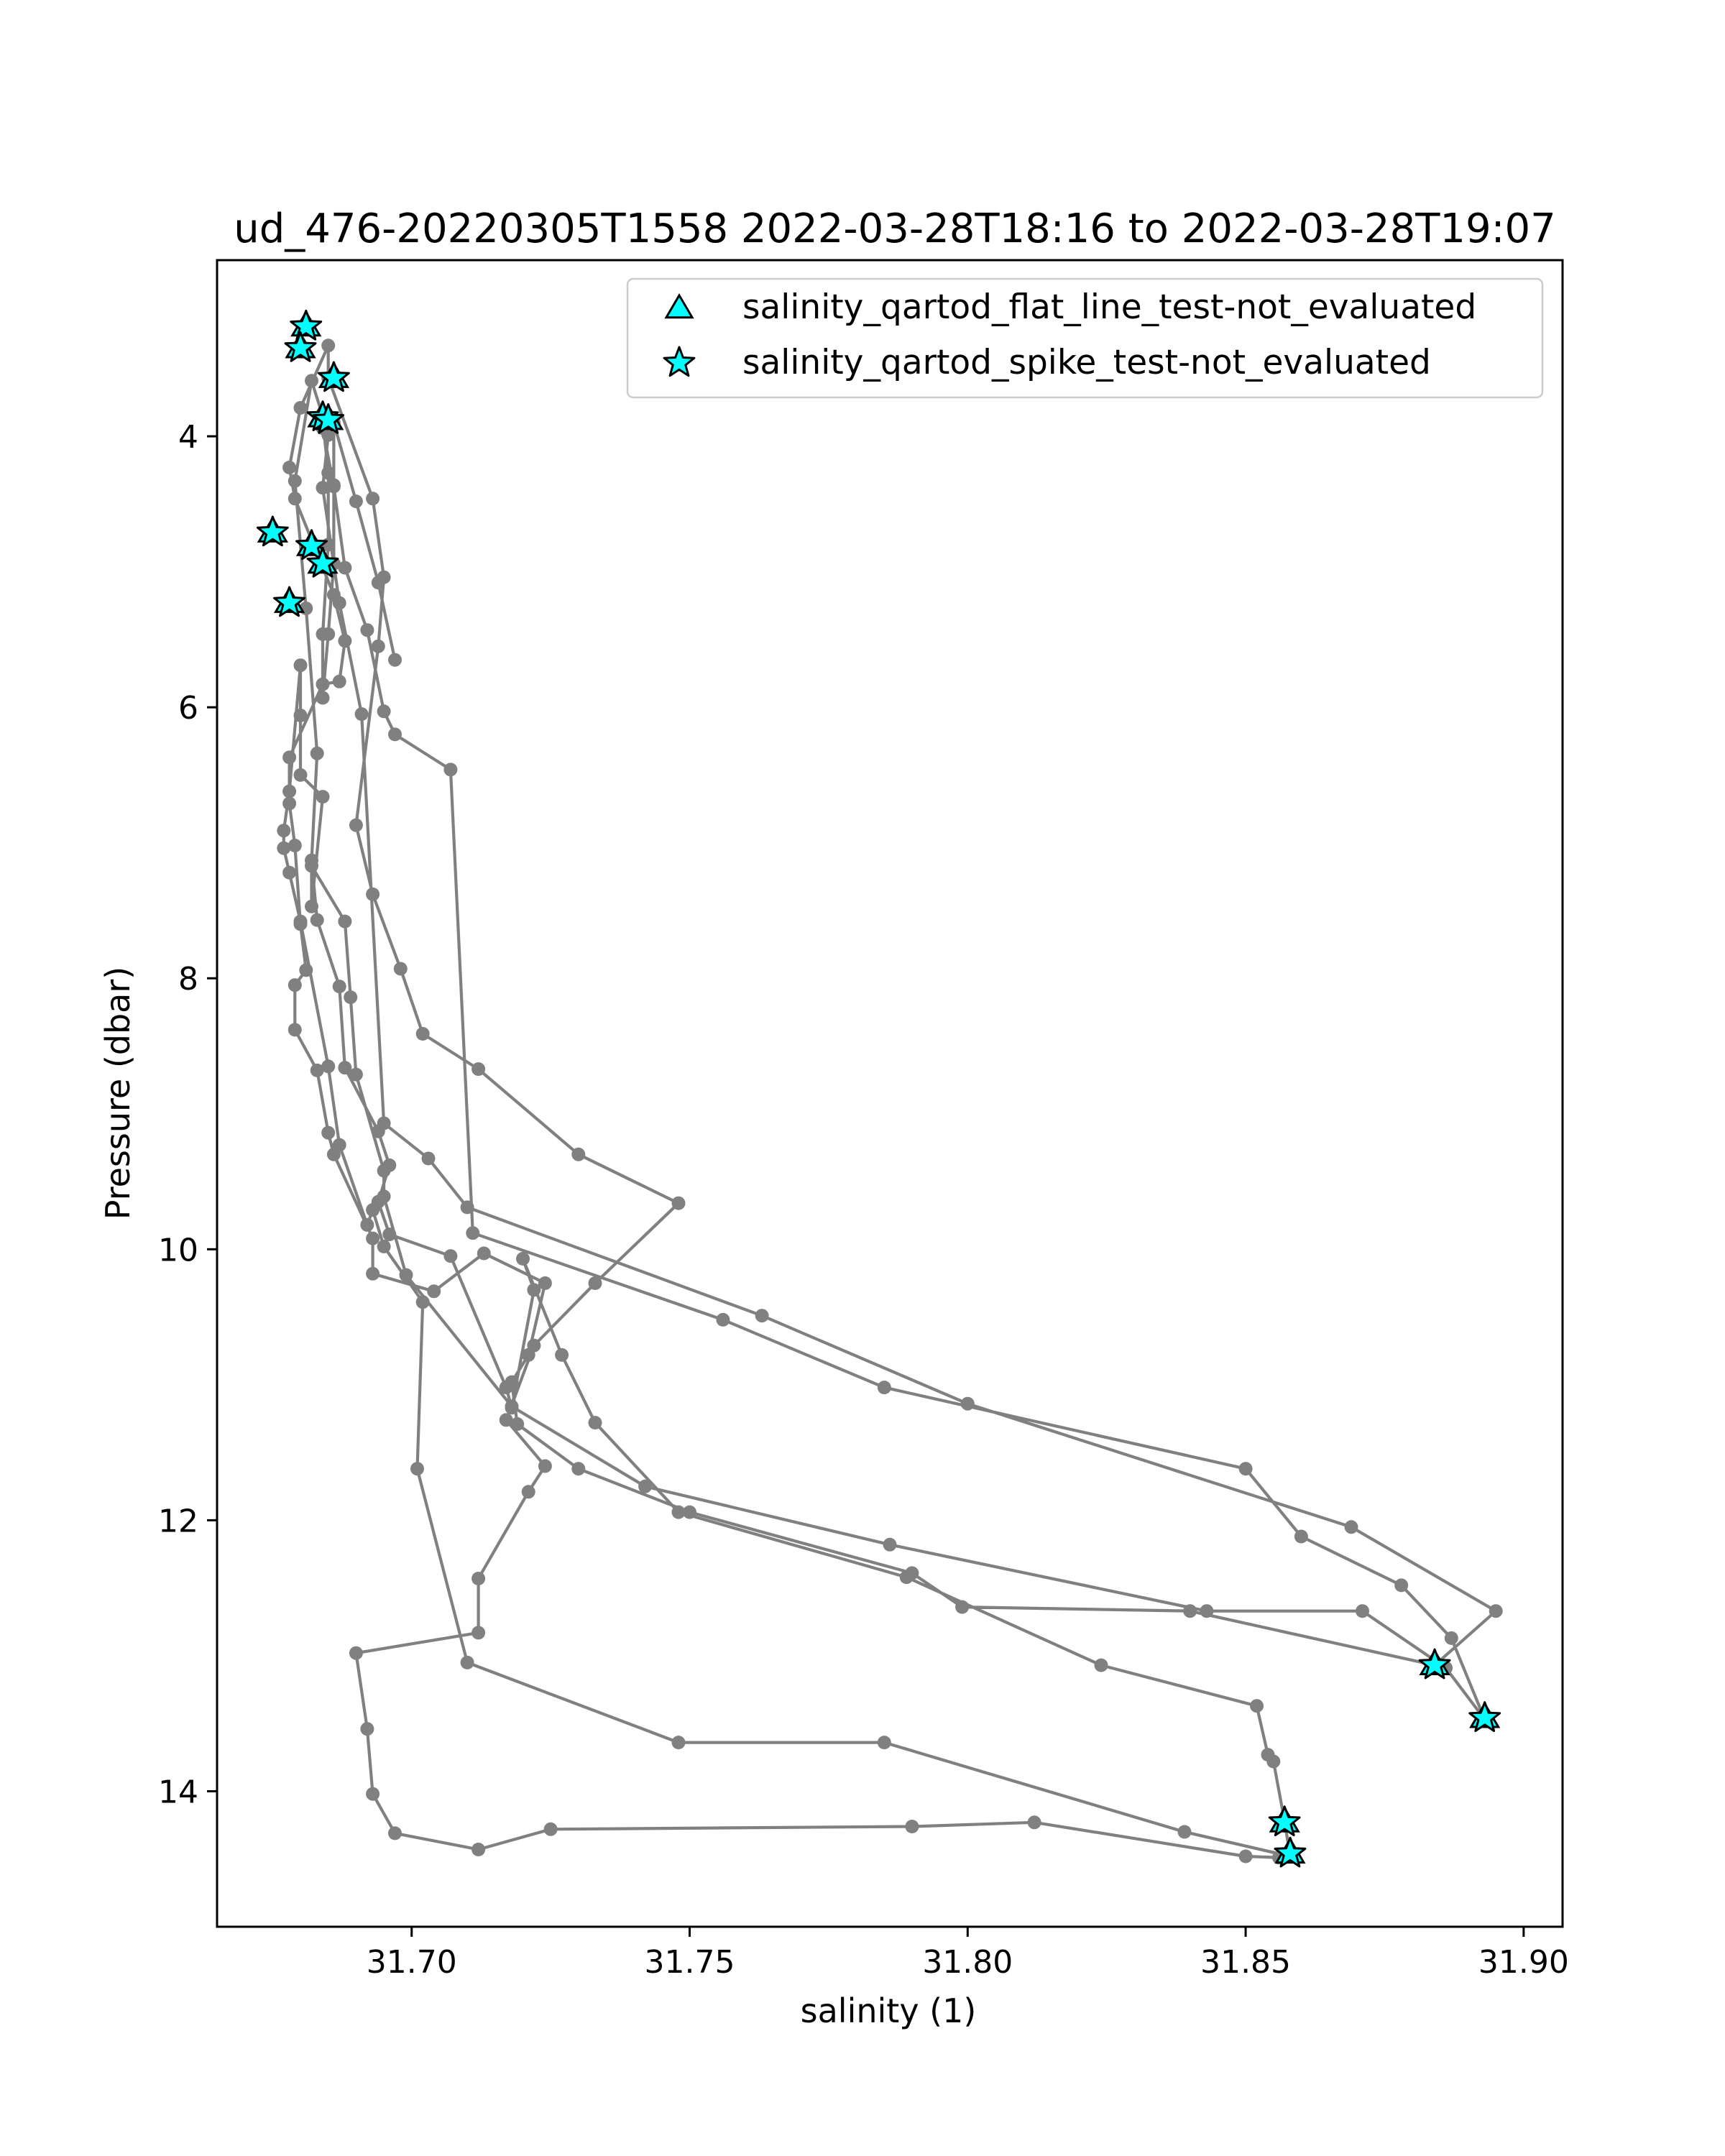 The height and width of the screenshot is (2156, 1725). I want to click on y-axis: 4 6 8 10 12 14, so click(187, 1114).